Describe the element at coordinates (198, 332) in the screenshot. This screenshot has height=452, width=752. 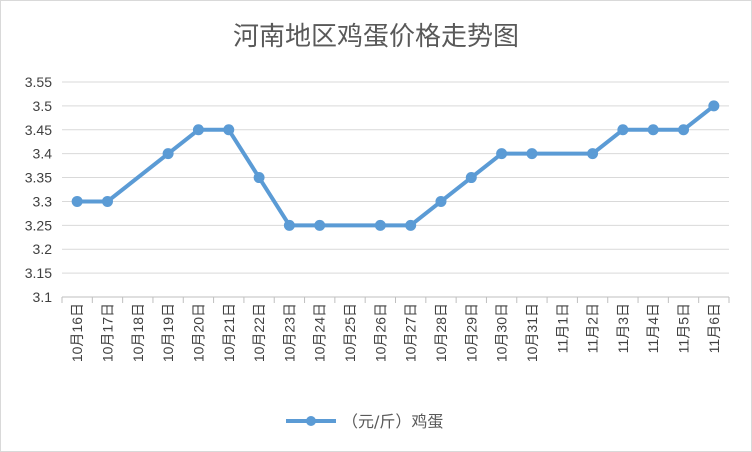
I see `x-tick-label: 10月20日` at that location.